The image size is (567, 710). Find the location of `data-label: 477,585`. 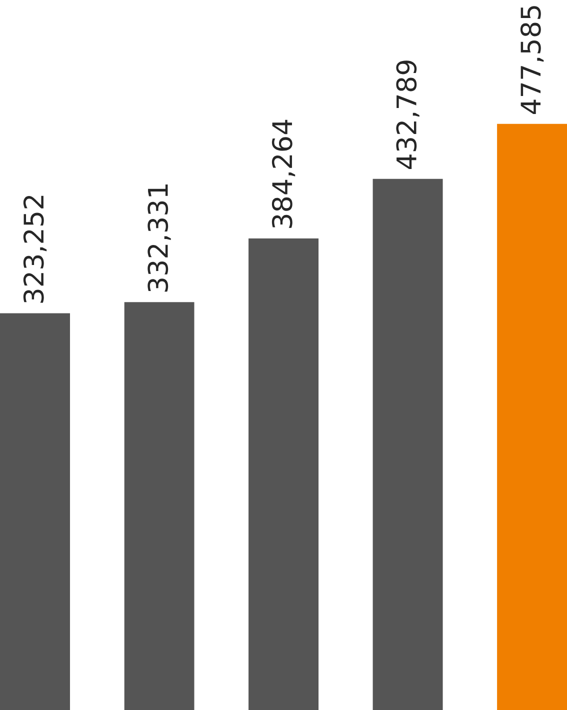

data-label: 477,585 is located at coordinates (532, 60).